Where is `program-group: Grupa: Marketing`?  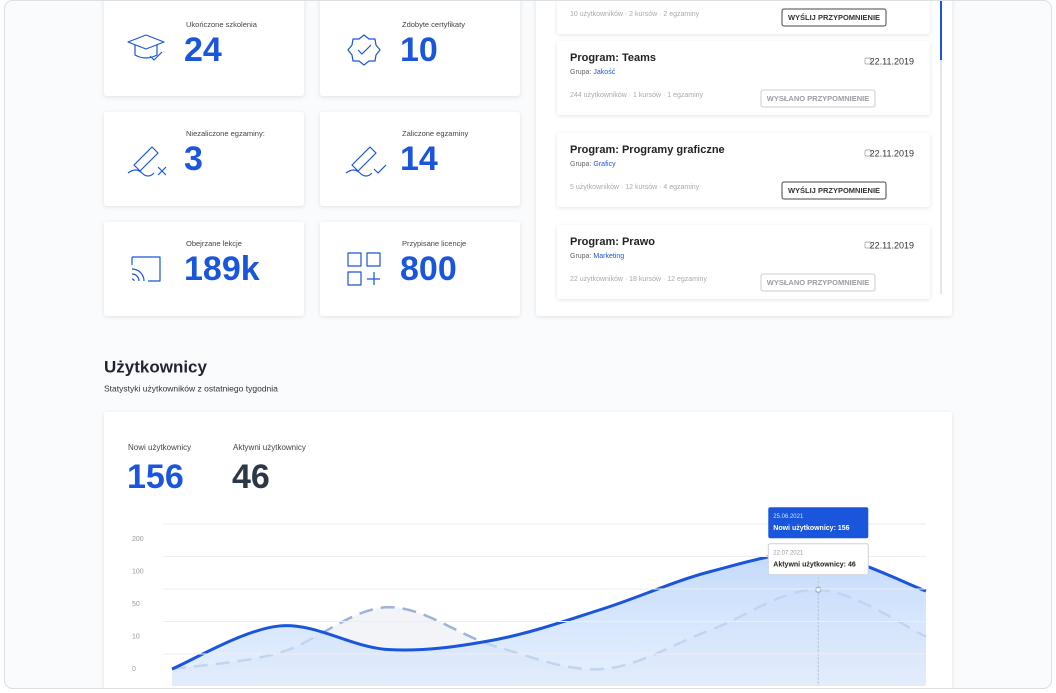
program-group: Grupa: Marketing is located at coordinates (597, 256).